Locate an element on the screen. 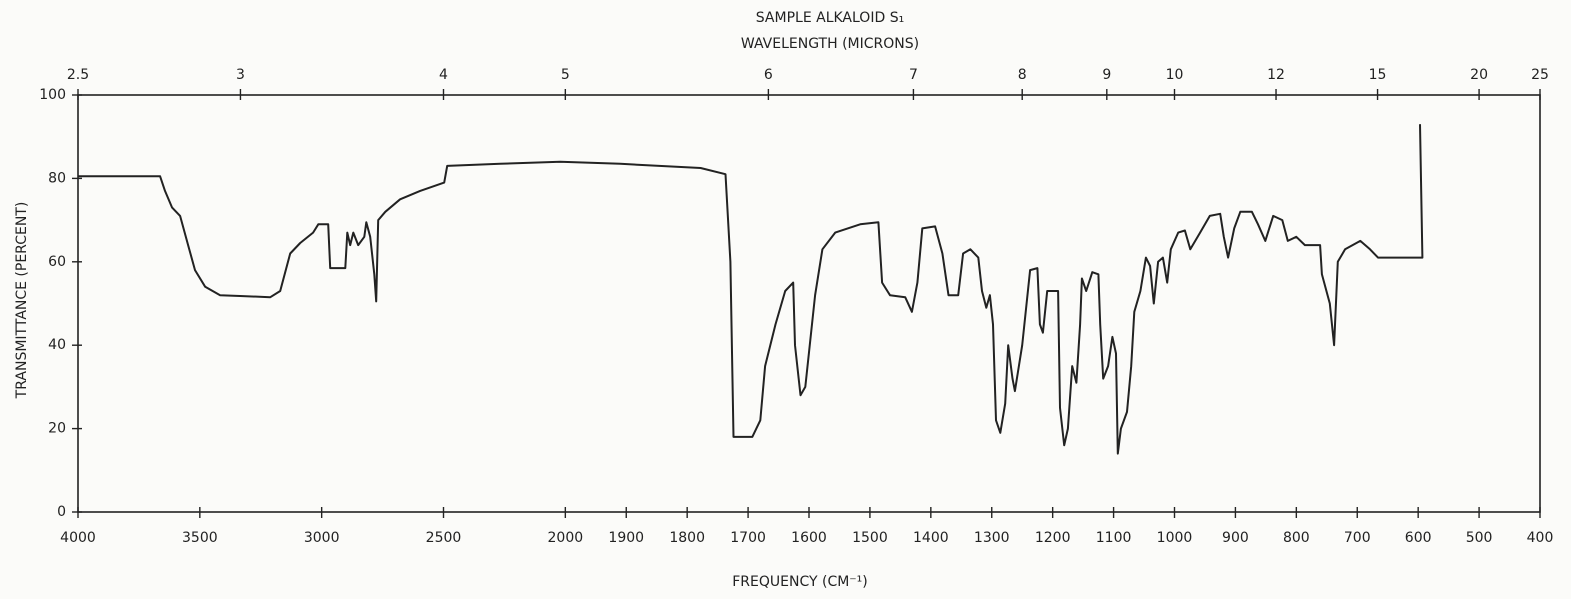  x-tick-label: 600 is located at coordinates (1418, 538).